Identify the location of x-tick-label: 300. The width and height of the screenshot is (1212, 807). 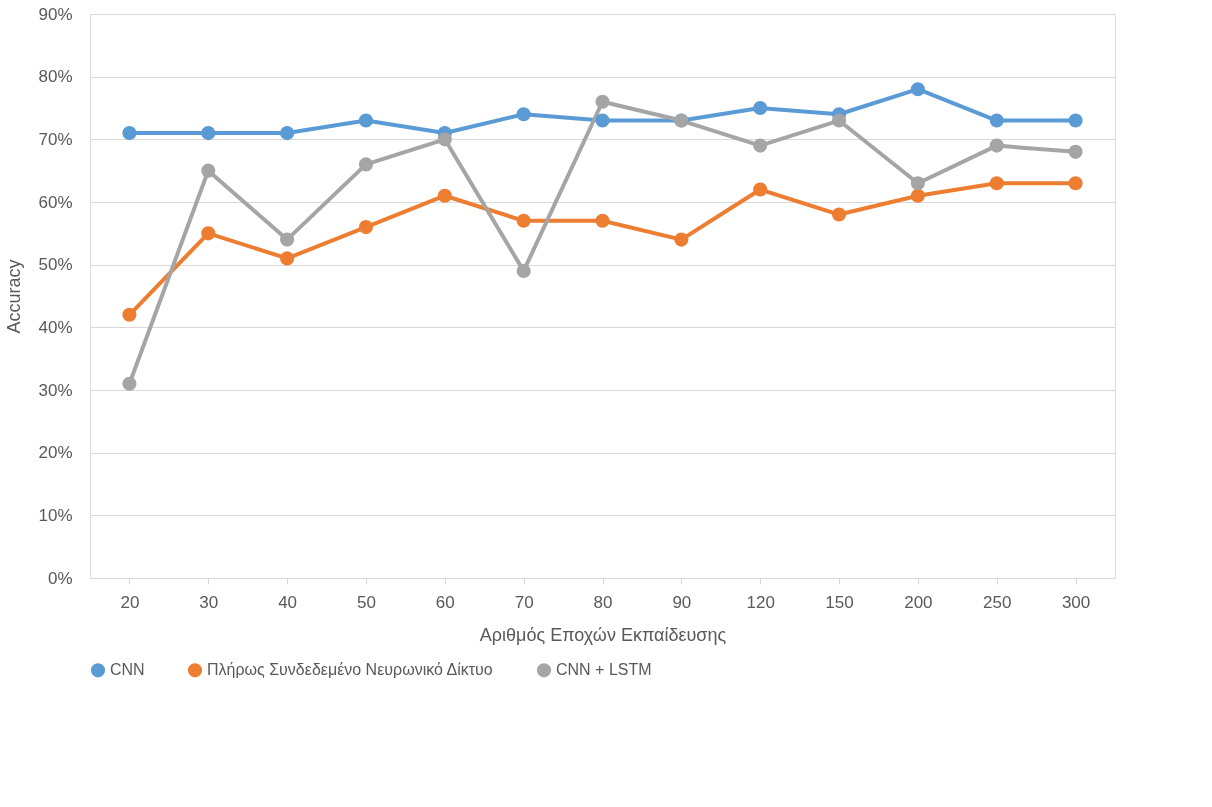
(1076, 602).